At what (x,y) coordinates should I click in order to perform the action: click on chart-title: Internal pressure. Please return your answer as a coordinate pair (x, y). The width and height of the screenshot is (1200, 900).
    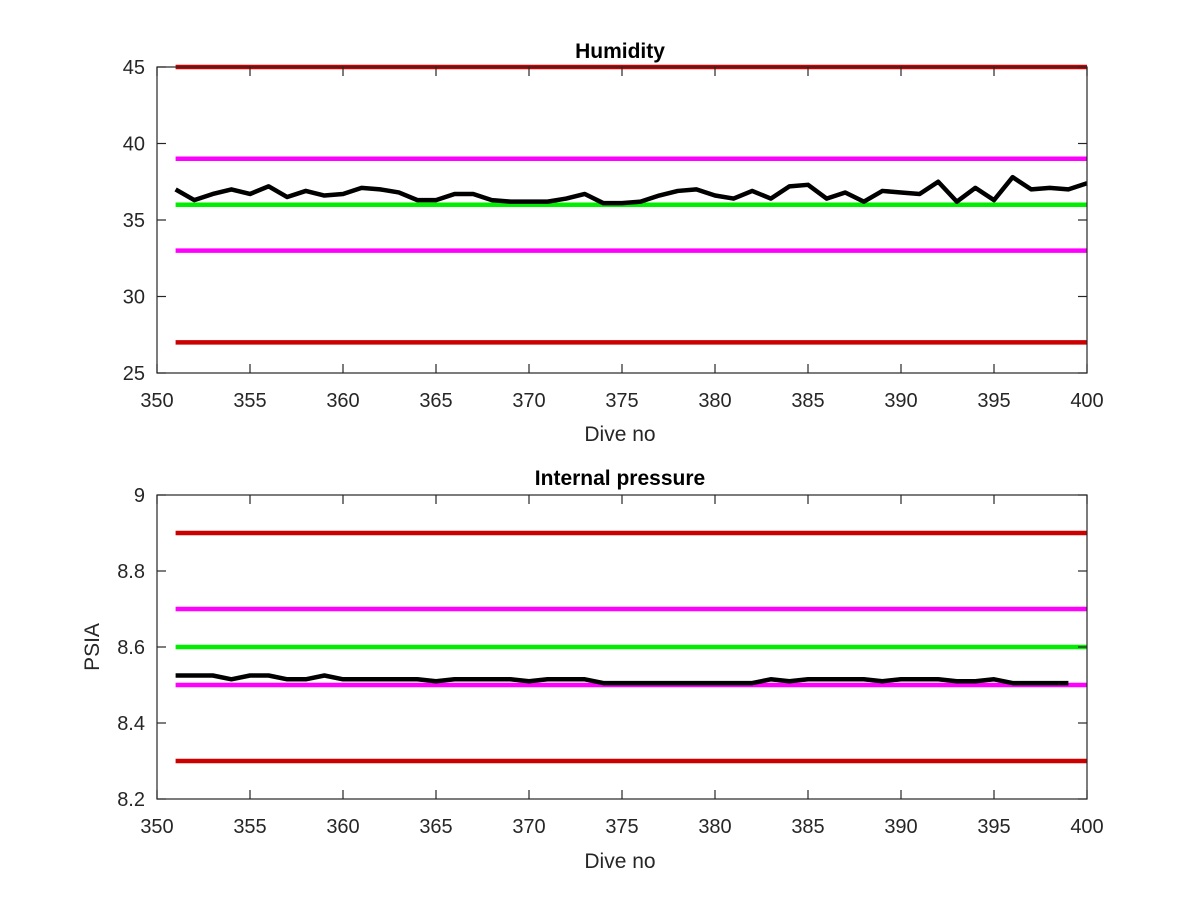
    Looking at the image, I should click on (620, 478).